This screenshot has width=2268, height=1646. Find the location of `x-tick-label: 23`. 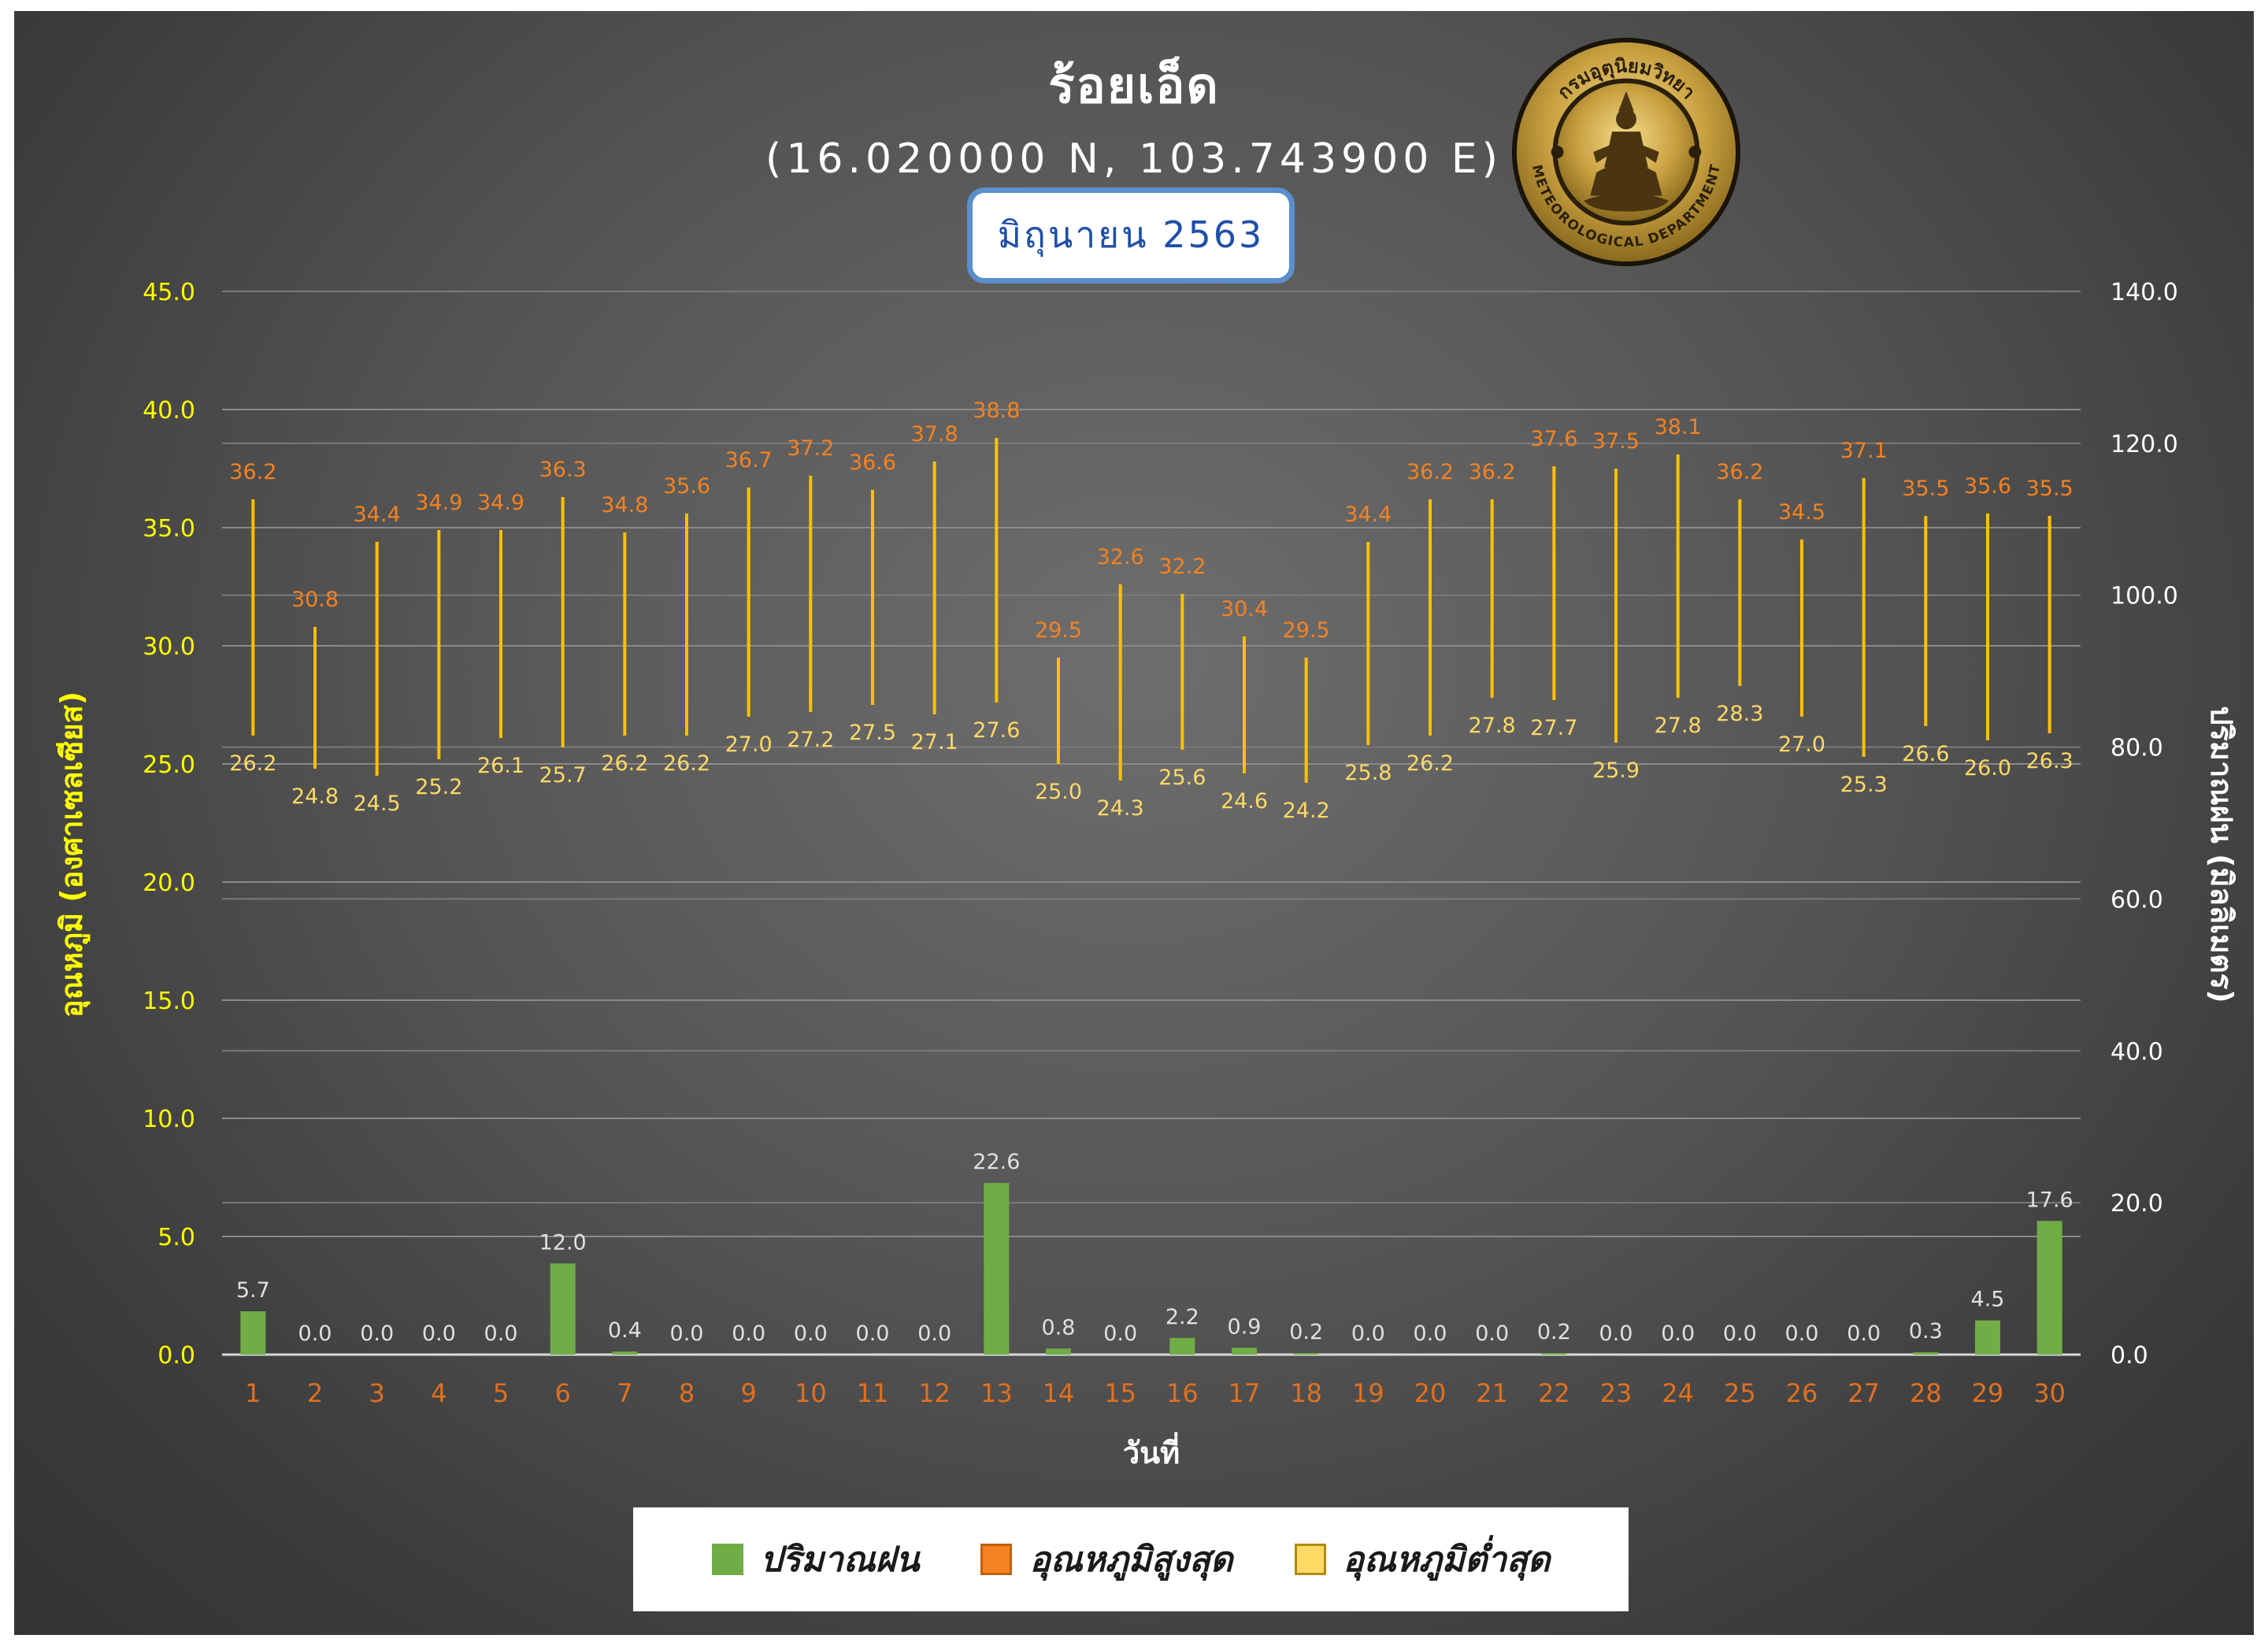

x-tick-label: 23 is located at coordinates (1616, 1393).